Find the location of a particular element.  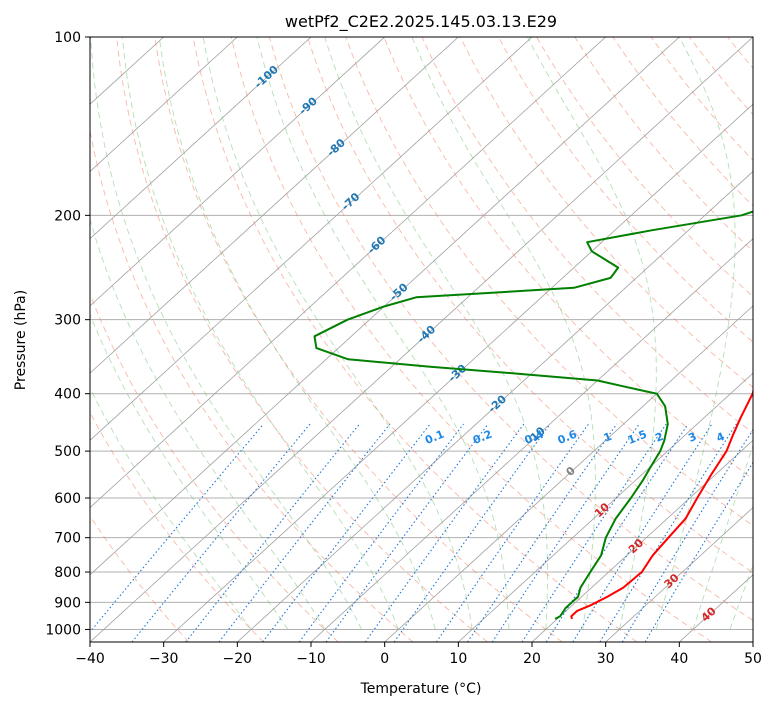

y-tick-label: 200 is located at coordinates (67, 216).